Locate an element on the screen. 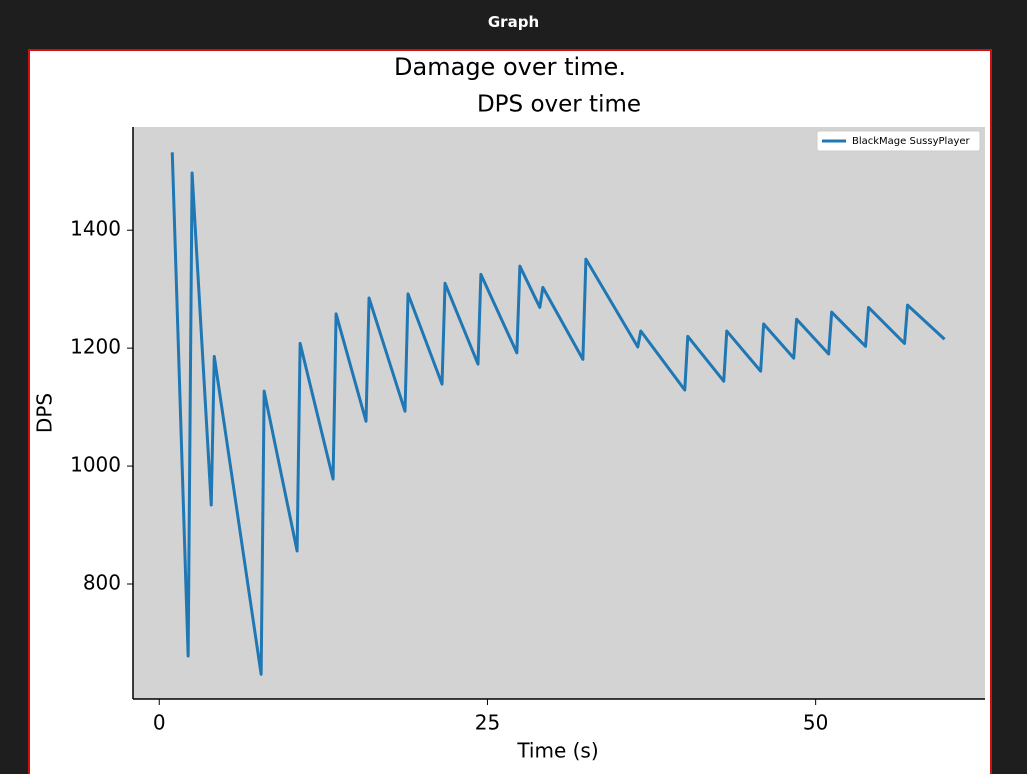 The height and width of the screenshot is (774, 1027). x-tick-label: 0 is located at coordinates (159, 723).